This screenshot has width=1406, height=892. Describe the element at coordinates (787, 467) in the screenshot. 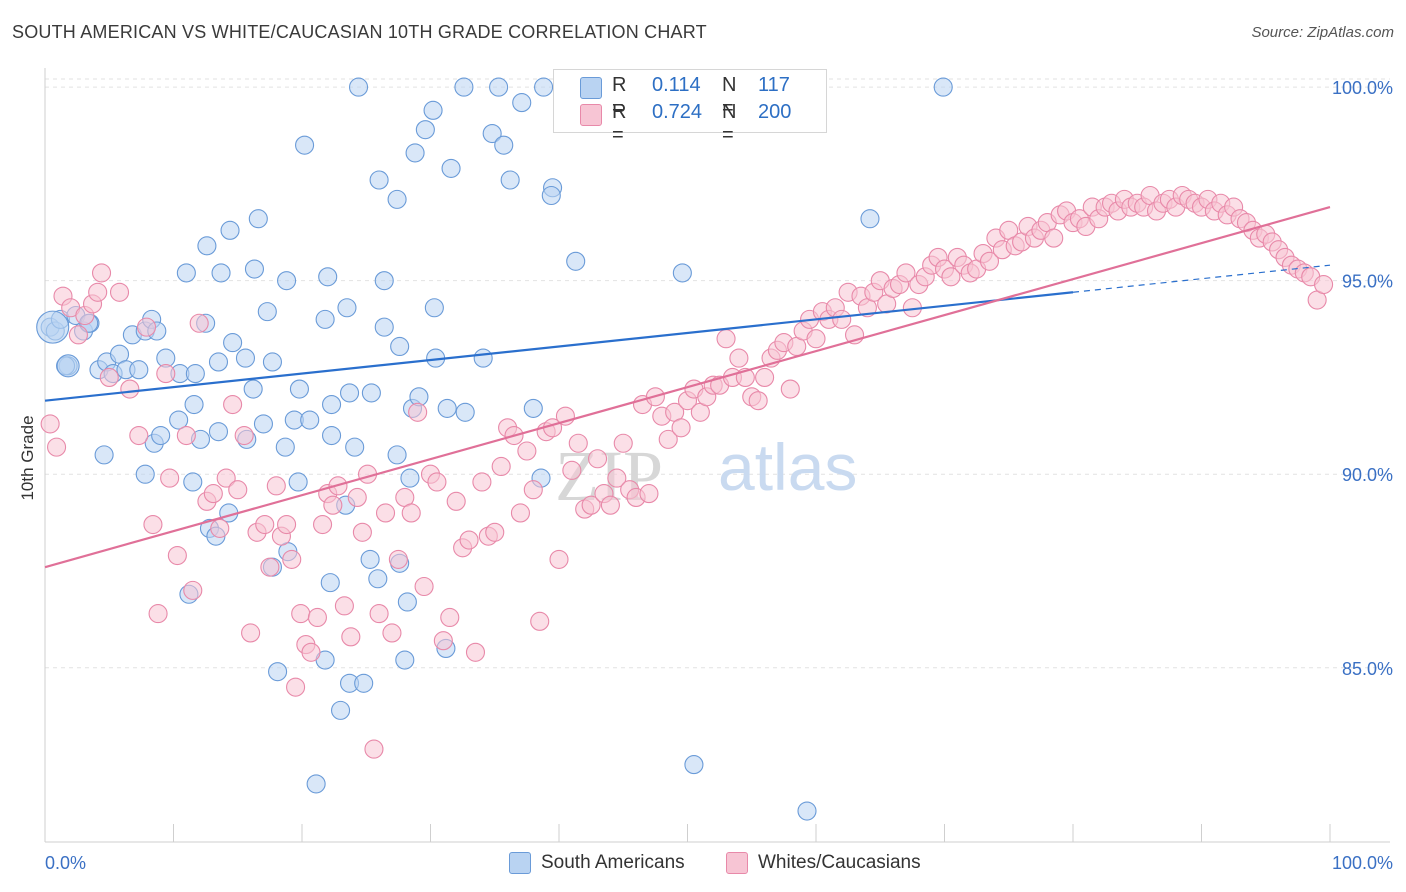

I see `watermark-atlas: atlas` at that location.